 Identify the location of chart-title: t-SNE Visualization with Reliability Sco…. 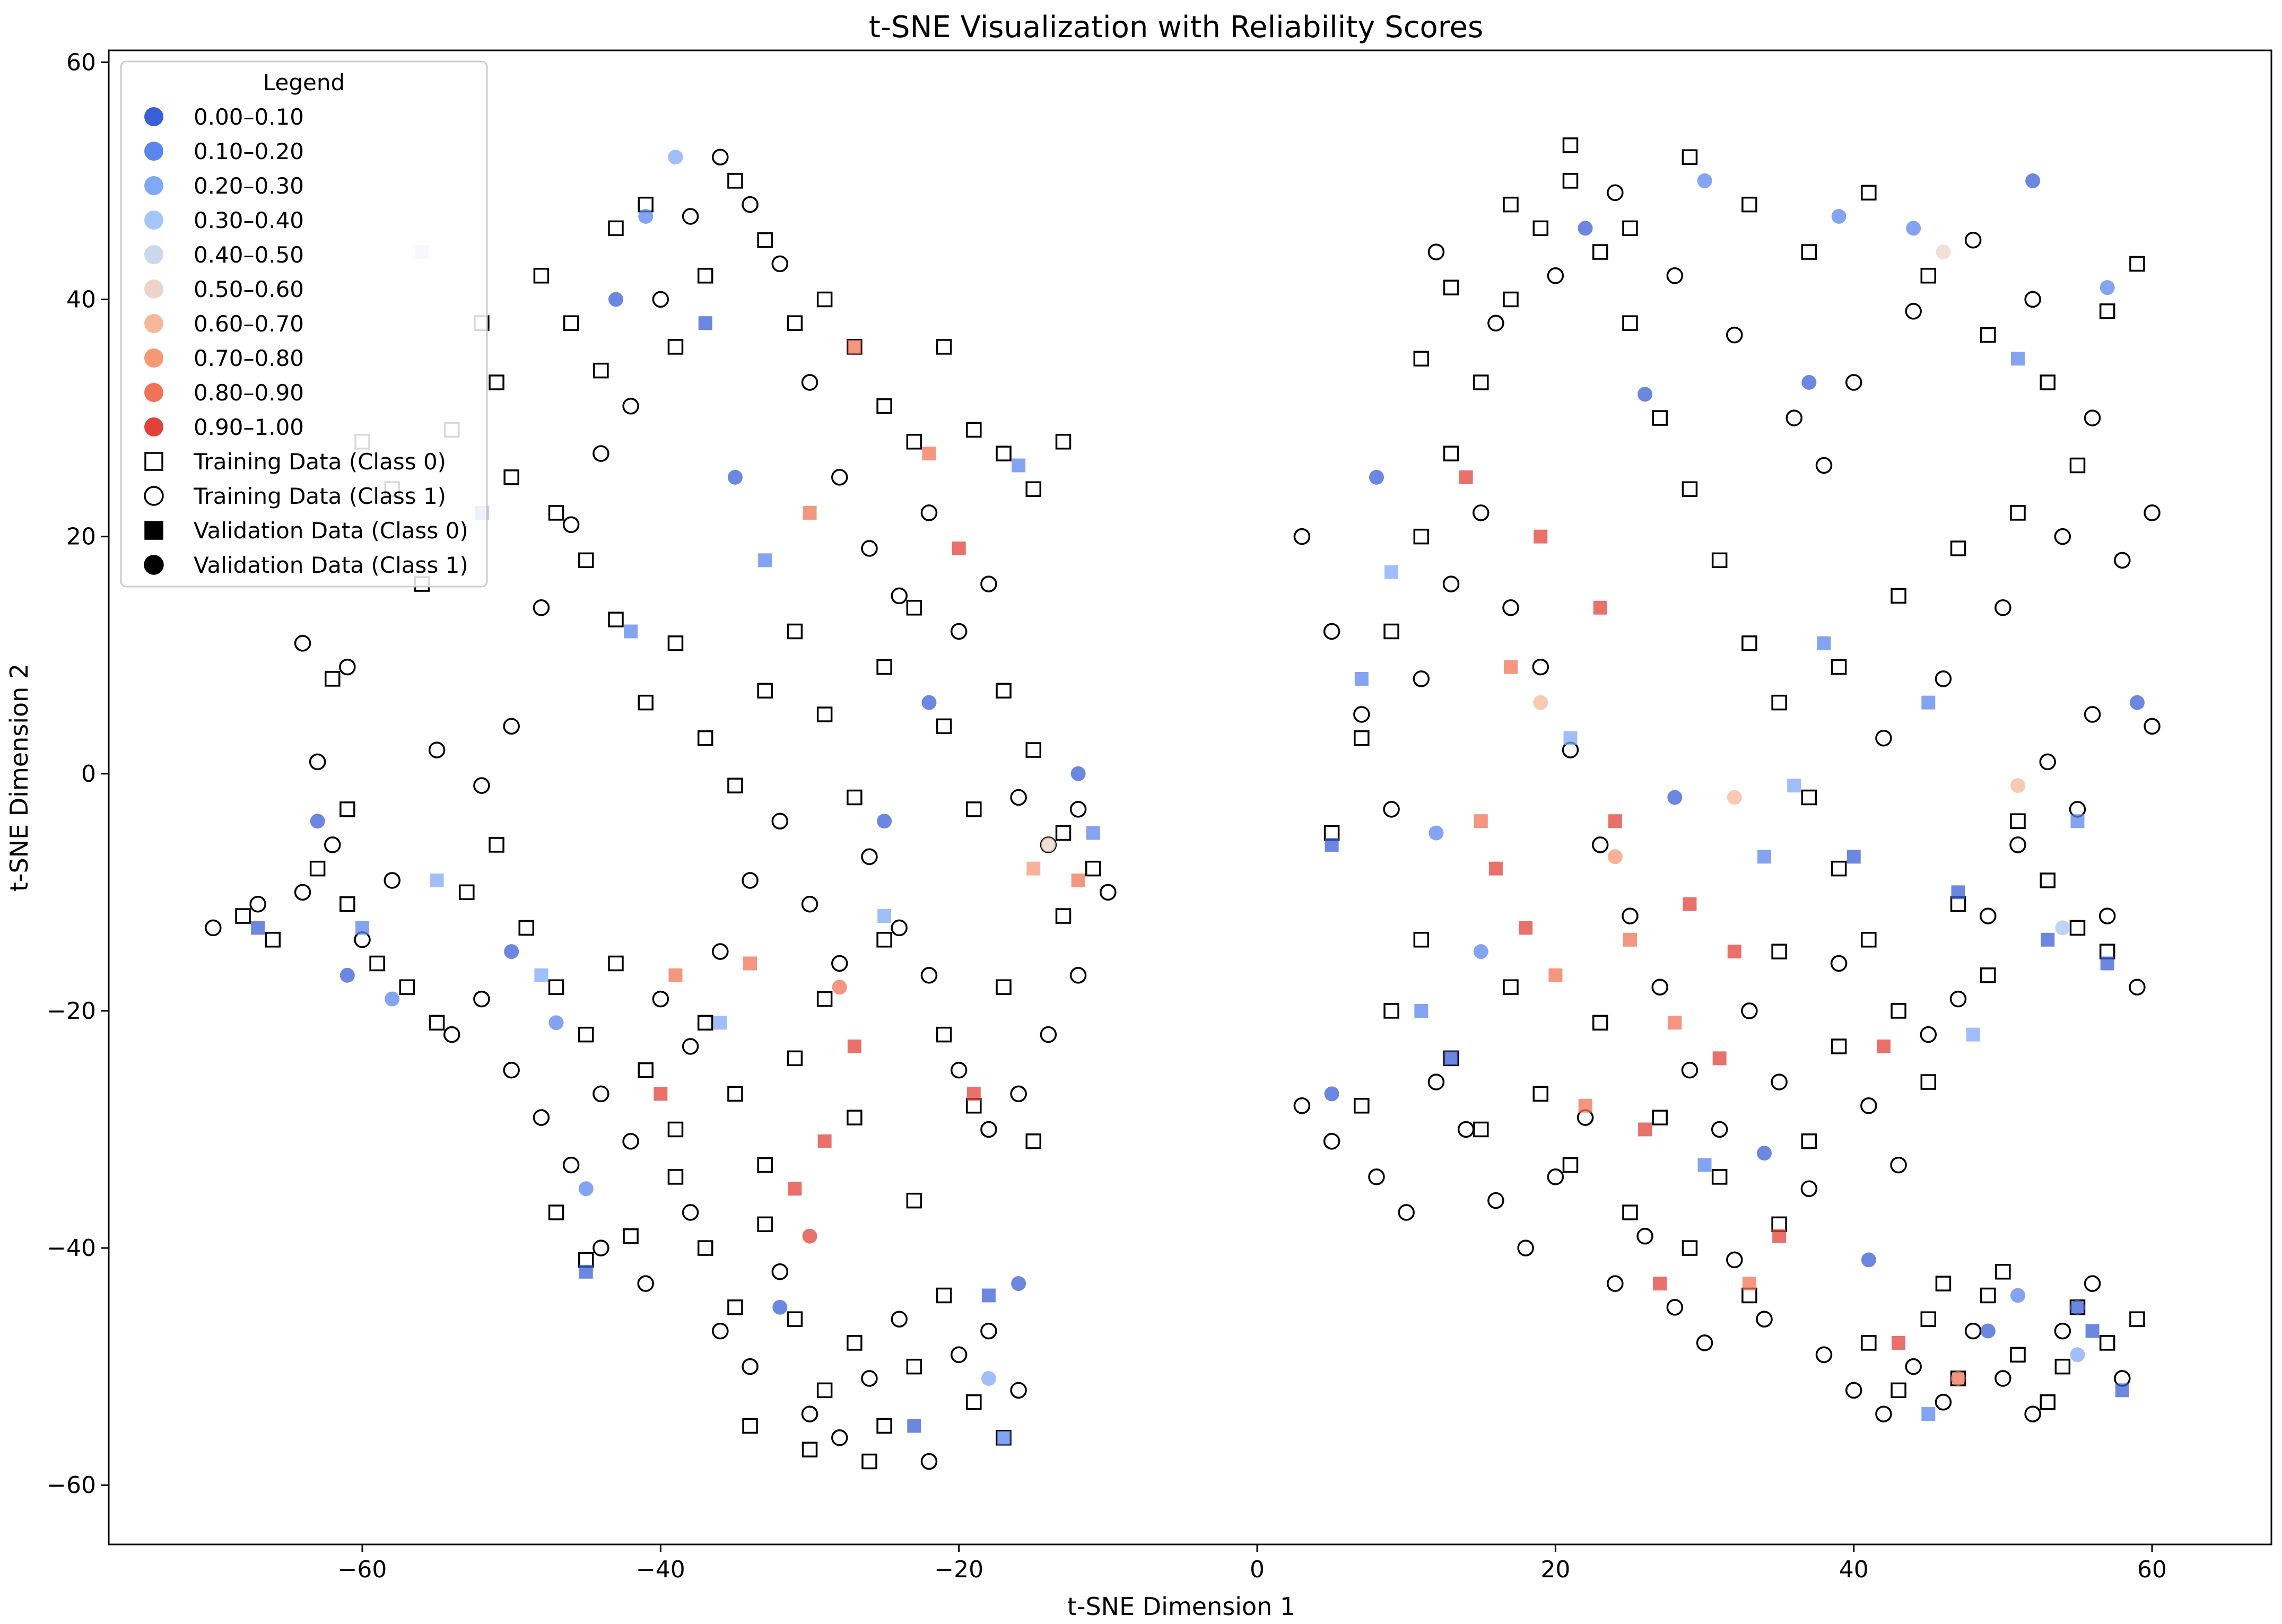
(1176, 27).